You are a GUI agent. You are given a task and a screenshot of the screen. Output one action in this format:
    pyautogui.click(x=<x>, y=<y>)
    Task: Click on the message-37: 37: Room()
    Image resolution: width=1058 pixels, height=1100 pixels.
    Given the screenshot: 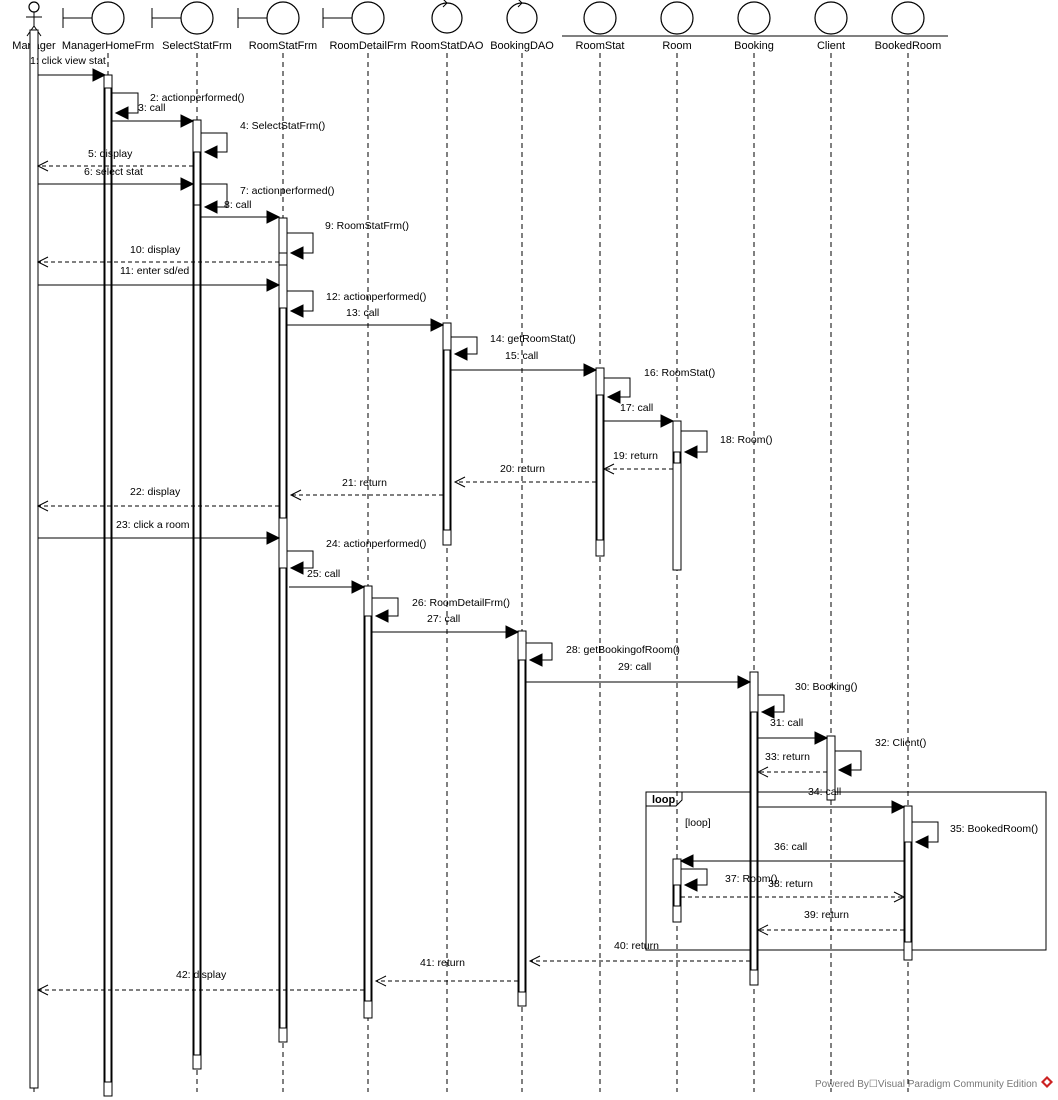 What is the action you would take?
    pyautogui.click(x=729, y=880)
    